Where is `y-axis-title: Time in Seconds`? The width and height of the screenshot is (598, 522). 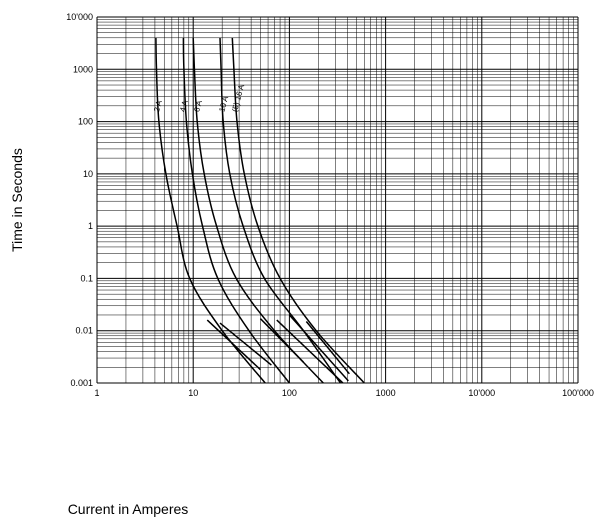
y-axis-title: Time in Seconds is located at coordinates (17, 200).